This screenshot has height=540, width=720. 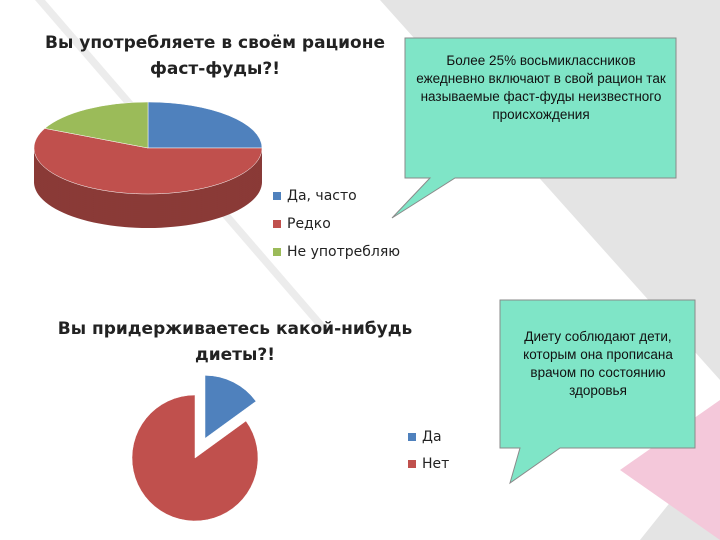 I want to click on legend-label: Да, часто, so click(x=322, y=196).